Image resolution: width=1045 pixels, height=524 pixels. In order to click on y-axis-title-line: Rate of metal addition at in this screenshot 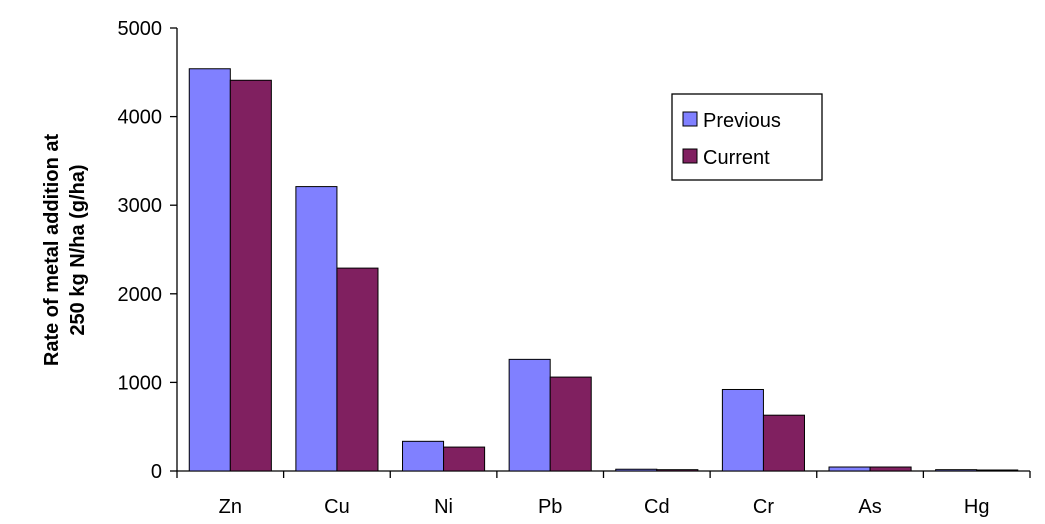, I will do `click(52, 250)`.